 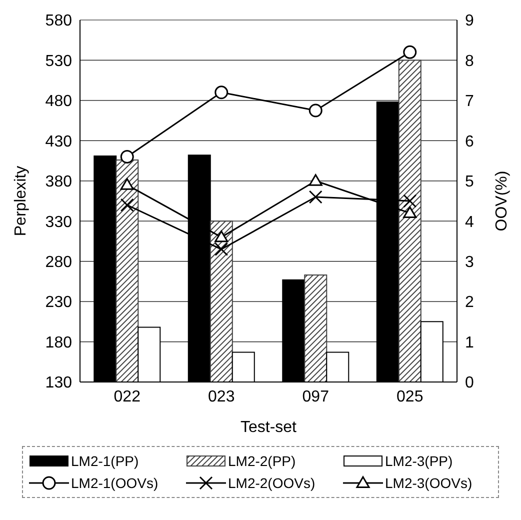 What do you see at coordinates (469, 383) in the screenshot?
I see `y2-tick-label: 0` at bounding box center [469, 383].